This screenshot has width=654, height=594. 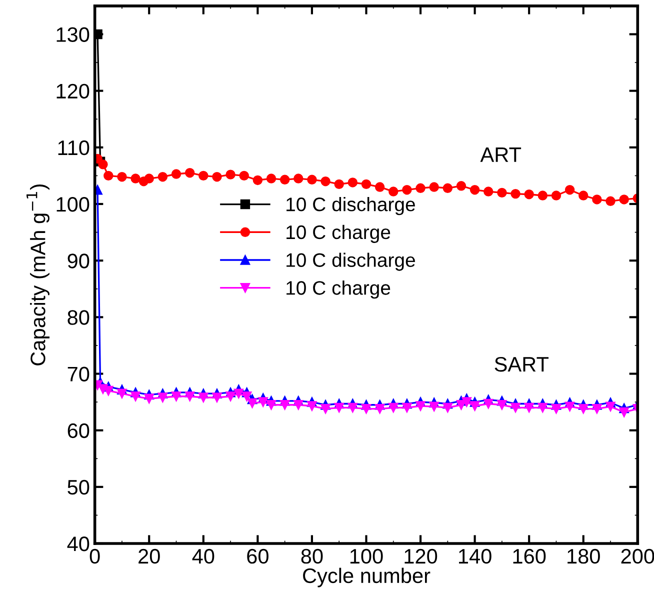 I want to click on x-tick-label: 100, so click(x=366, y=556).